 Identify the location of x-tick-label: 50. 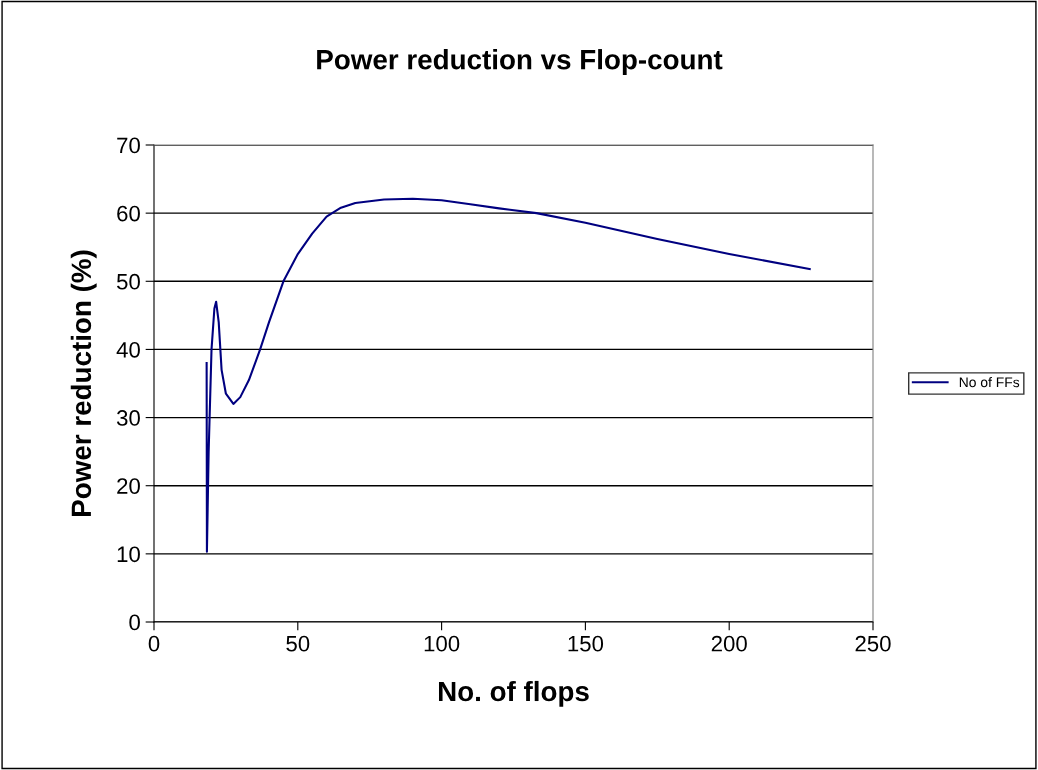
(298, 643).